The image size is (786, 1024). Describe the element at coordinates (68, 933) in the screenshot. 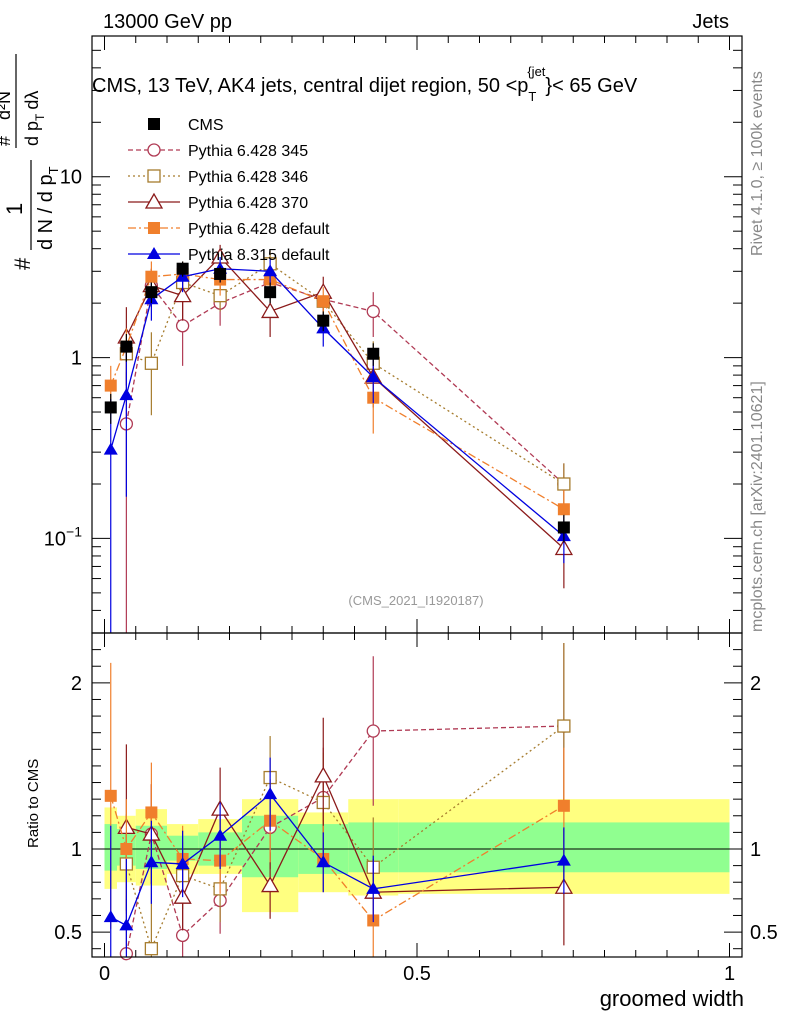

I see `ratio-tick-label: 0.5` at that location.